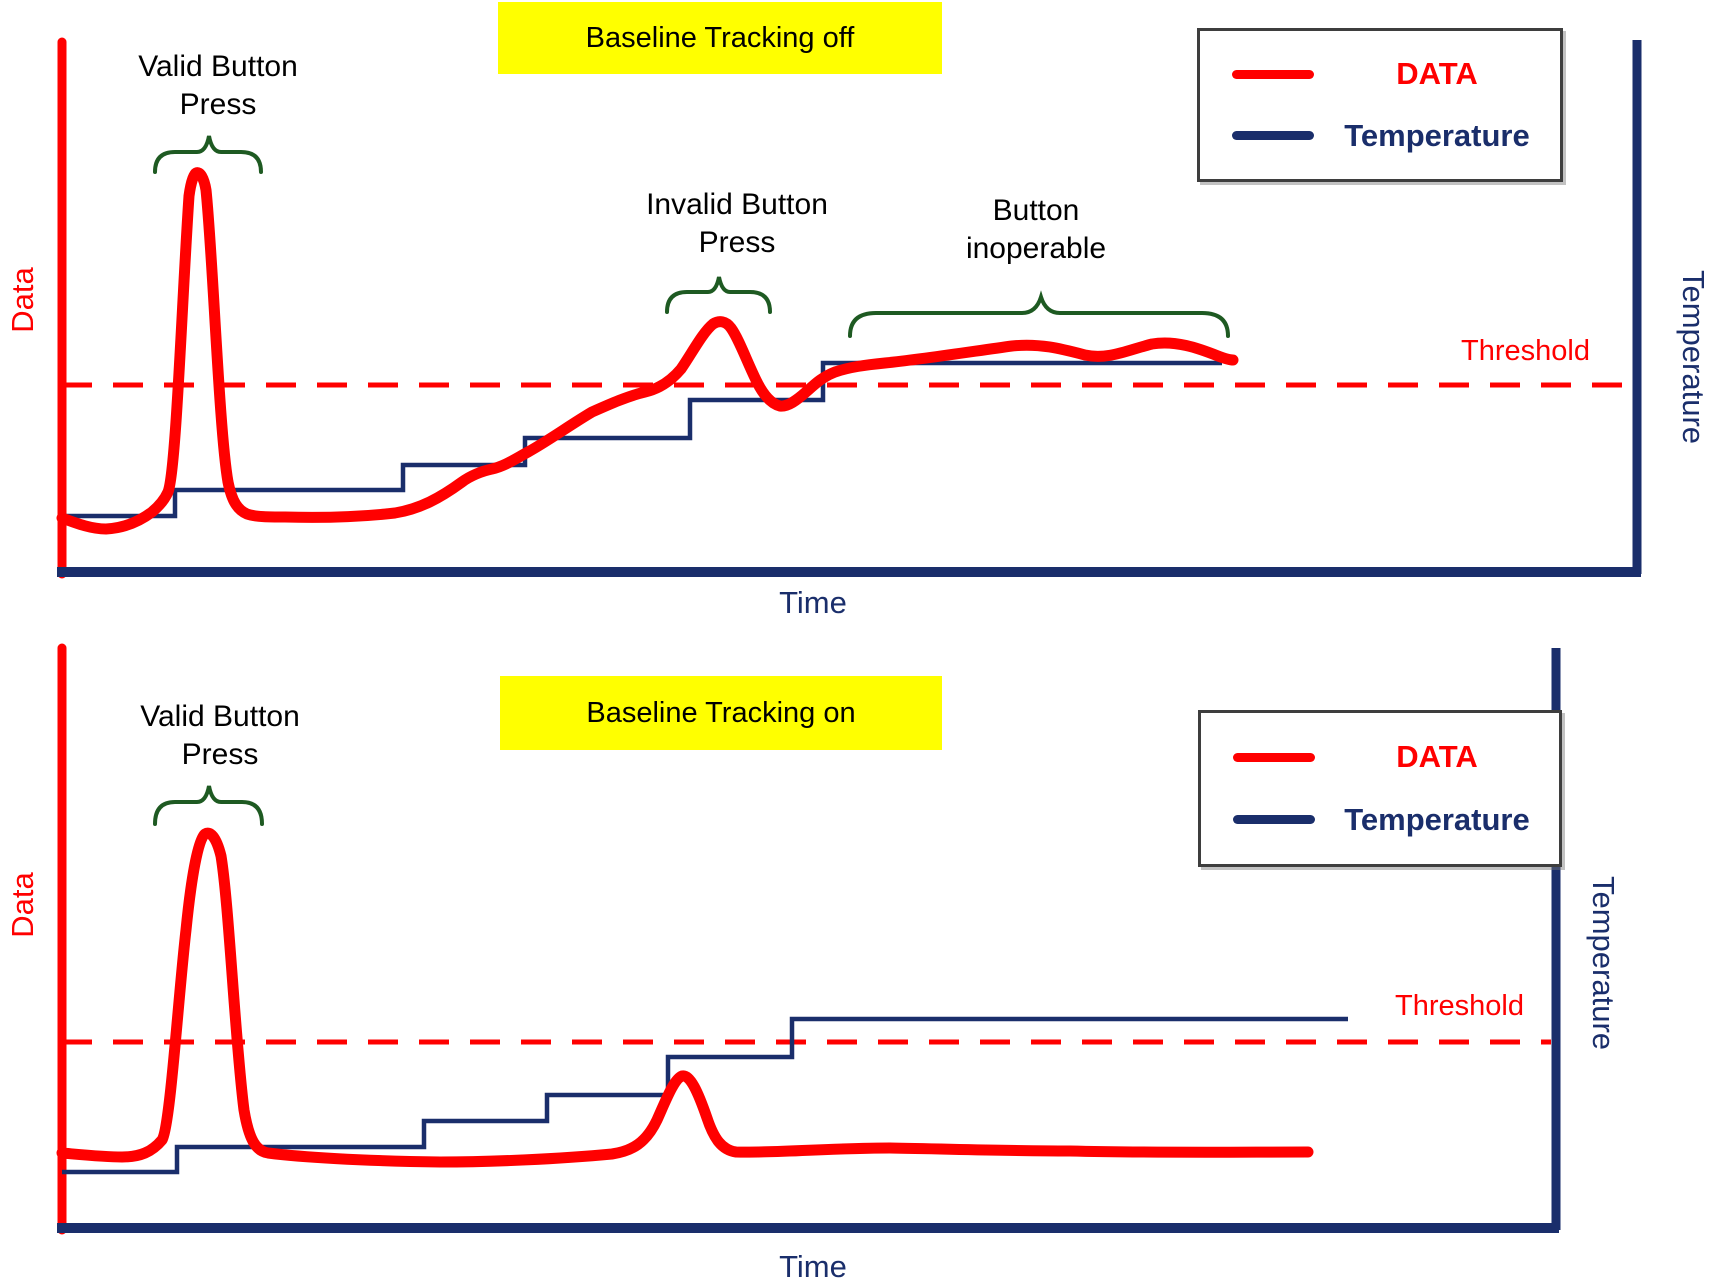 The width and height of the screenshot is (1717, 1286). What do you see at coordinates (1525, 351) in the screenshot?
I see `top-threshold-label: Threshold` at bounding box center [1525, 351].